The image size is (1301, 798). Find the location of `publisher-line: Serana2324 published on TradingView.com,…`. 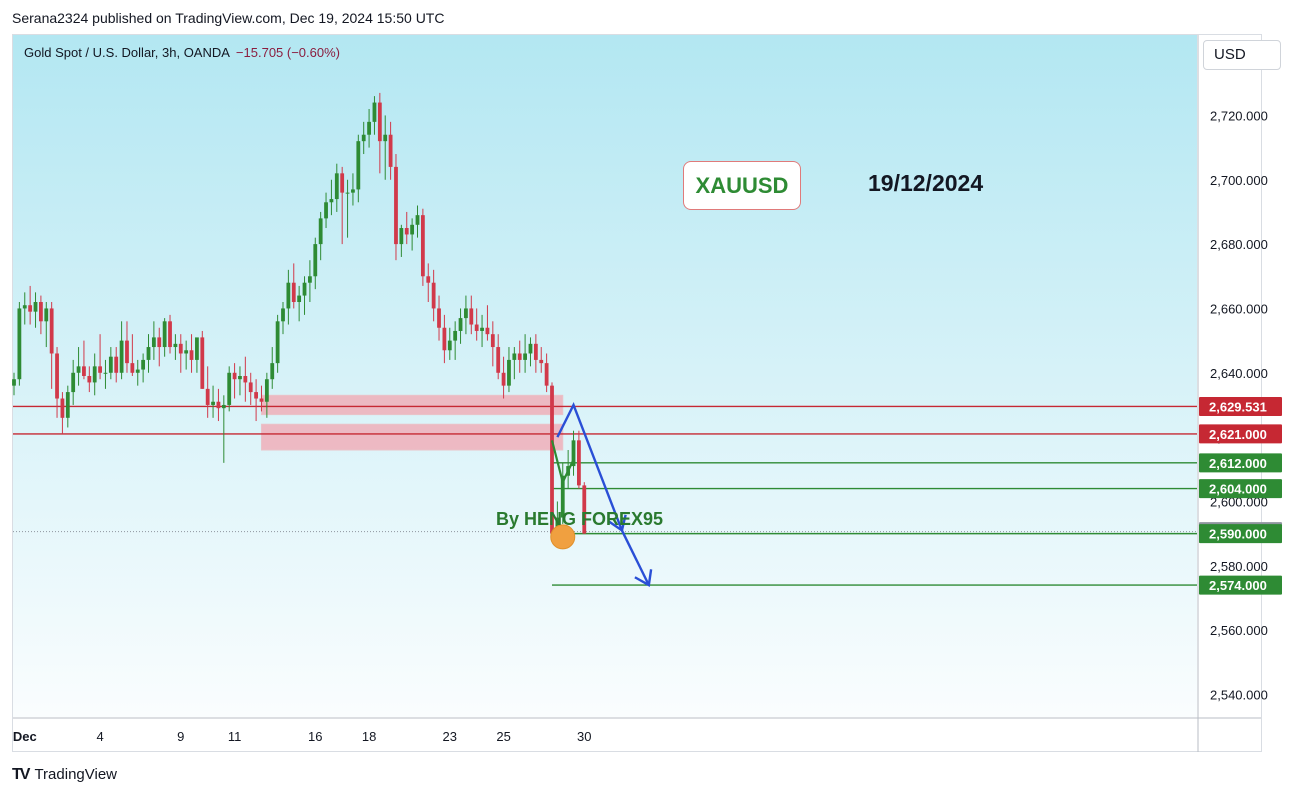

publisher-line: Serana2324 published on TradingView.com,… is located at coordinates (228, 18).